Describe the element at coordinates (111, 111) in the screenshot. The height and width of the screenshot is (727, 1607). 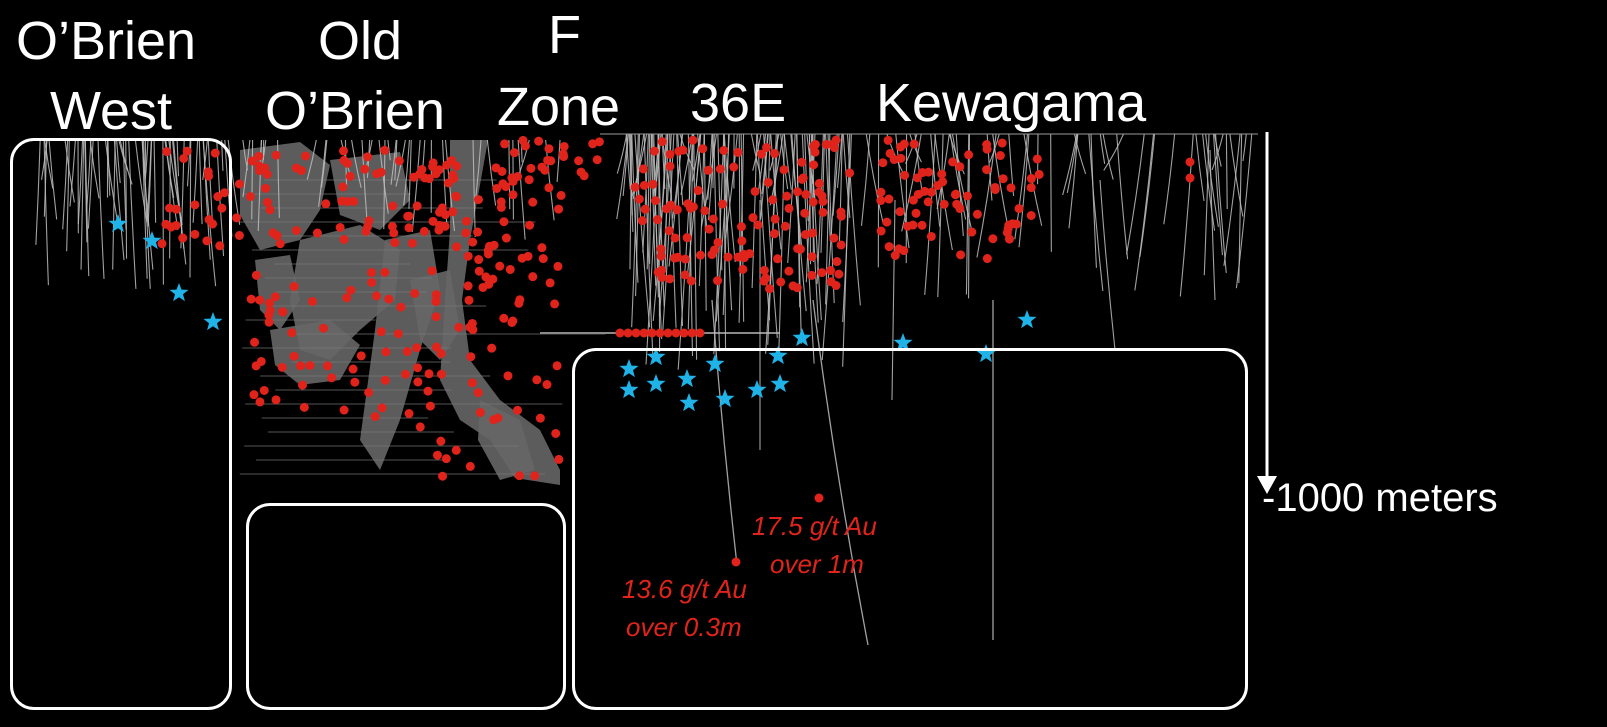
I see `zone-label-obrien-west-line2: West` at that location.